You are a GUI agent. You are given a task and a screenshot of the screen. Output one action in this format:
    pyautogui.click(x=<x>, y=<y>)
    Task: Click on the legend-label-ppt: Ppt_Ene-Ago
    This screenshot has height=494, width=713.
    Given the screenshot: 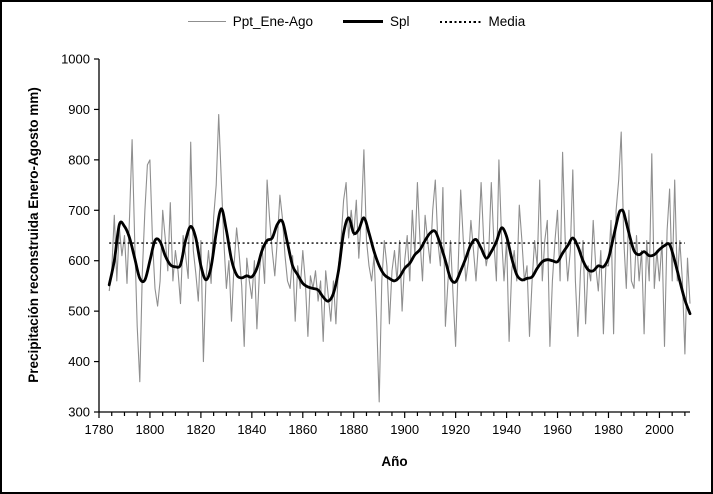 What is the action you would take?
    pyautogui.click(x=272, y=21)
    